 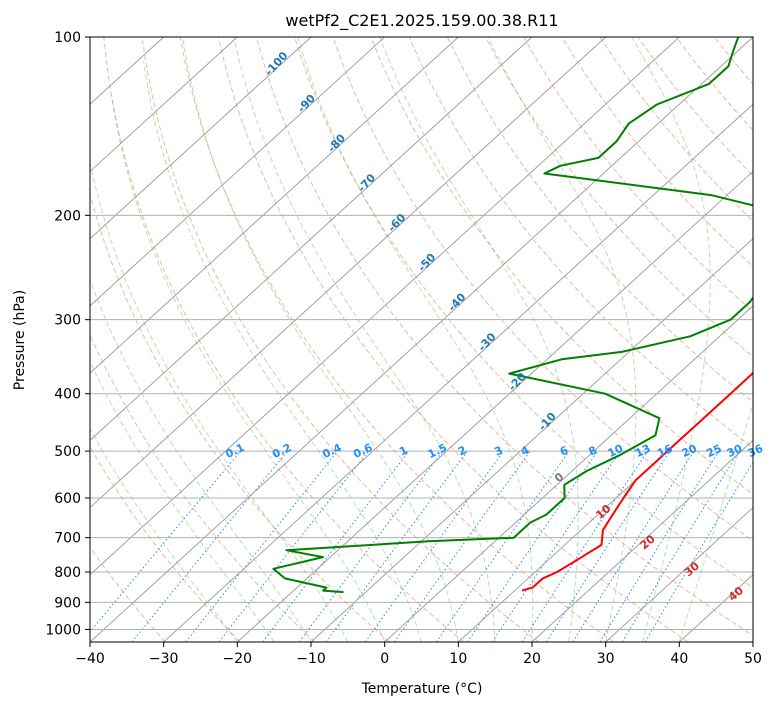 I want to click on x-tick-label: −40, so click(x=90, y=659).